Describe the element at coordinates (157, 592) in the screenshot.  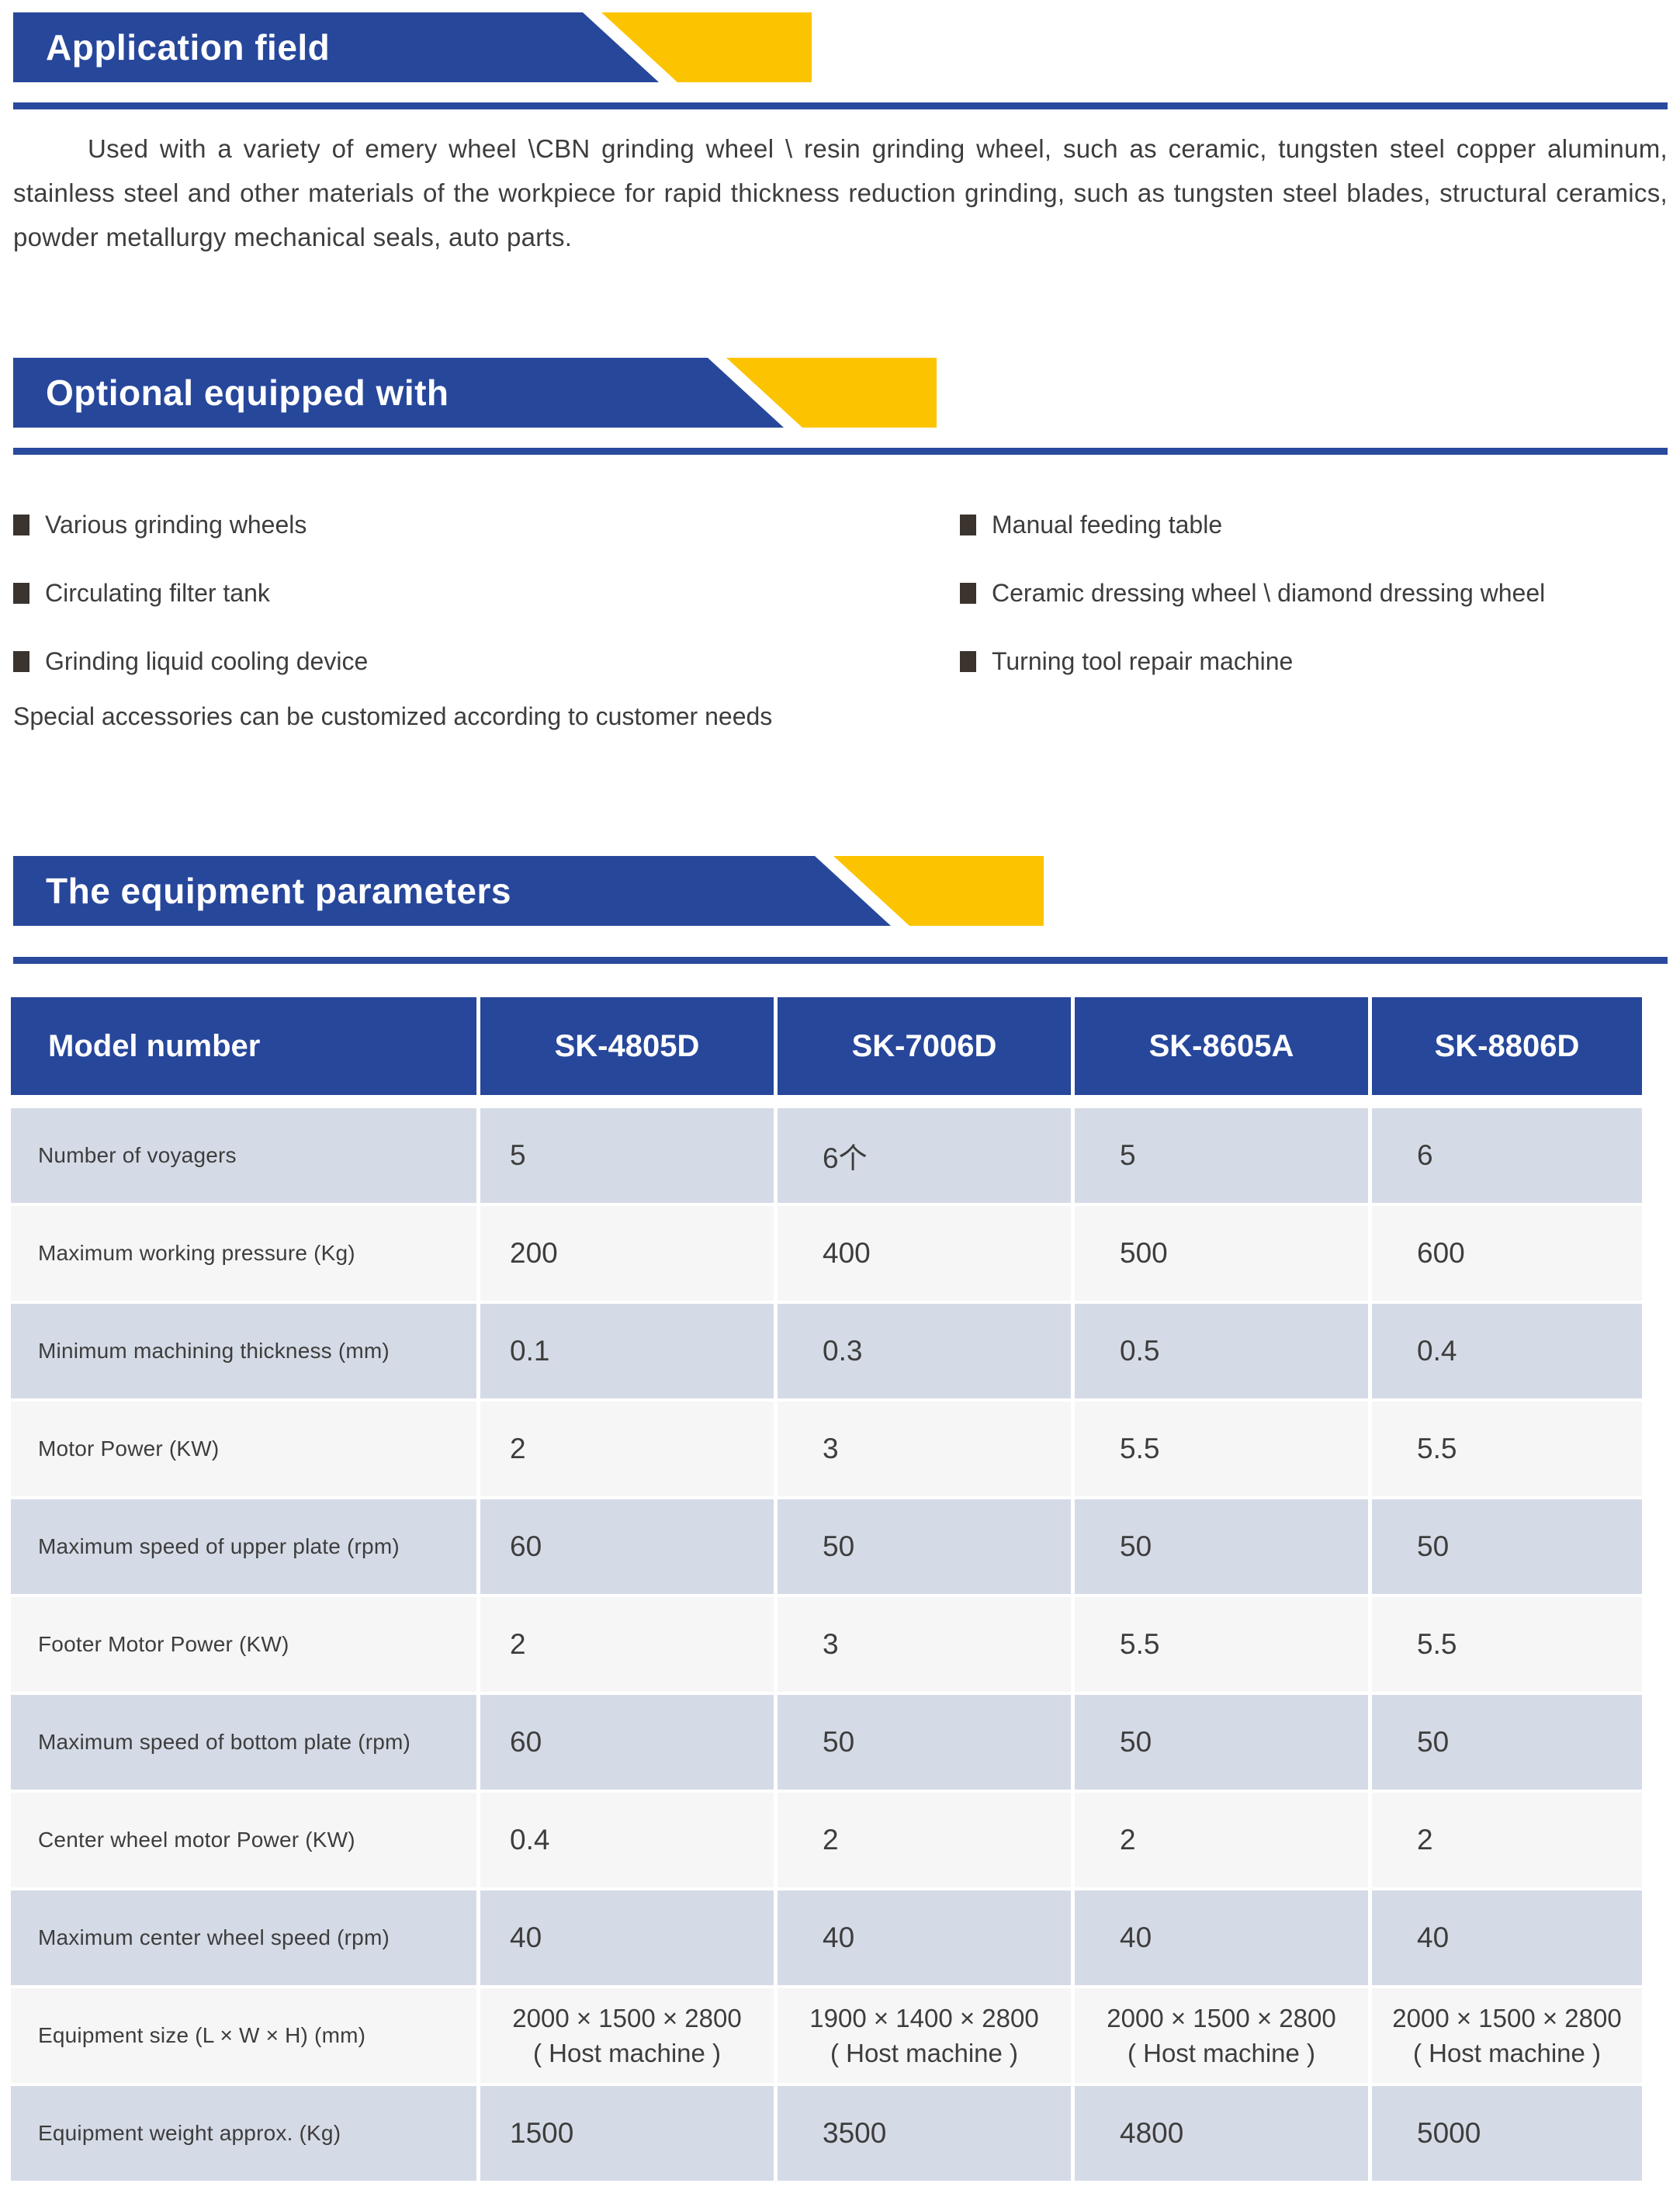
I see `list-item-label: Circulating filter tank` at that location.